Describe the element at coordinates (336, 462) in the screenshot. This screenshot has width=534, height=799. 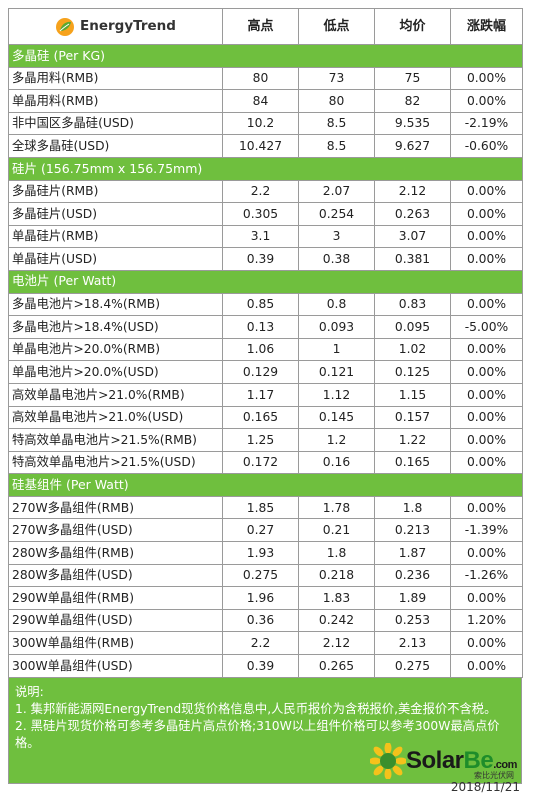
I see `low-price-cell: 0.16` at that location.